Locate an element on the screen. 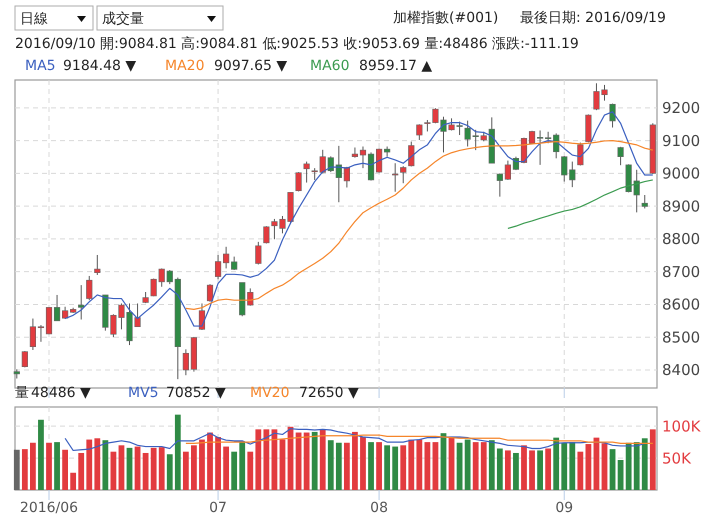  text: 9097.65 ▼ is located at coordinates (251, 66).